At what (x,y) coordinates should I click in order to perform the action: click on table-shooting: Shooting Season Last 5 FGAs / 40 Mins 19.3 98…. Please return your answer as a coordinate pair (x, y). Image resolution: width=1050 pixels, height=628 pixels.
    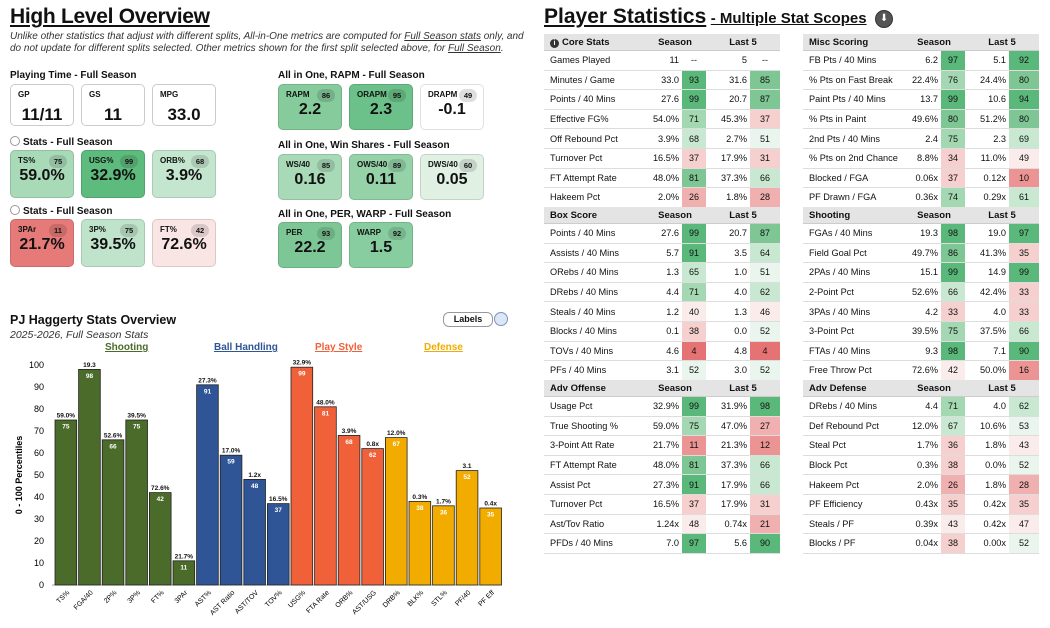
    Looking at the image, I should click on (921, 294).